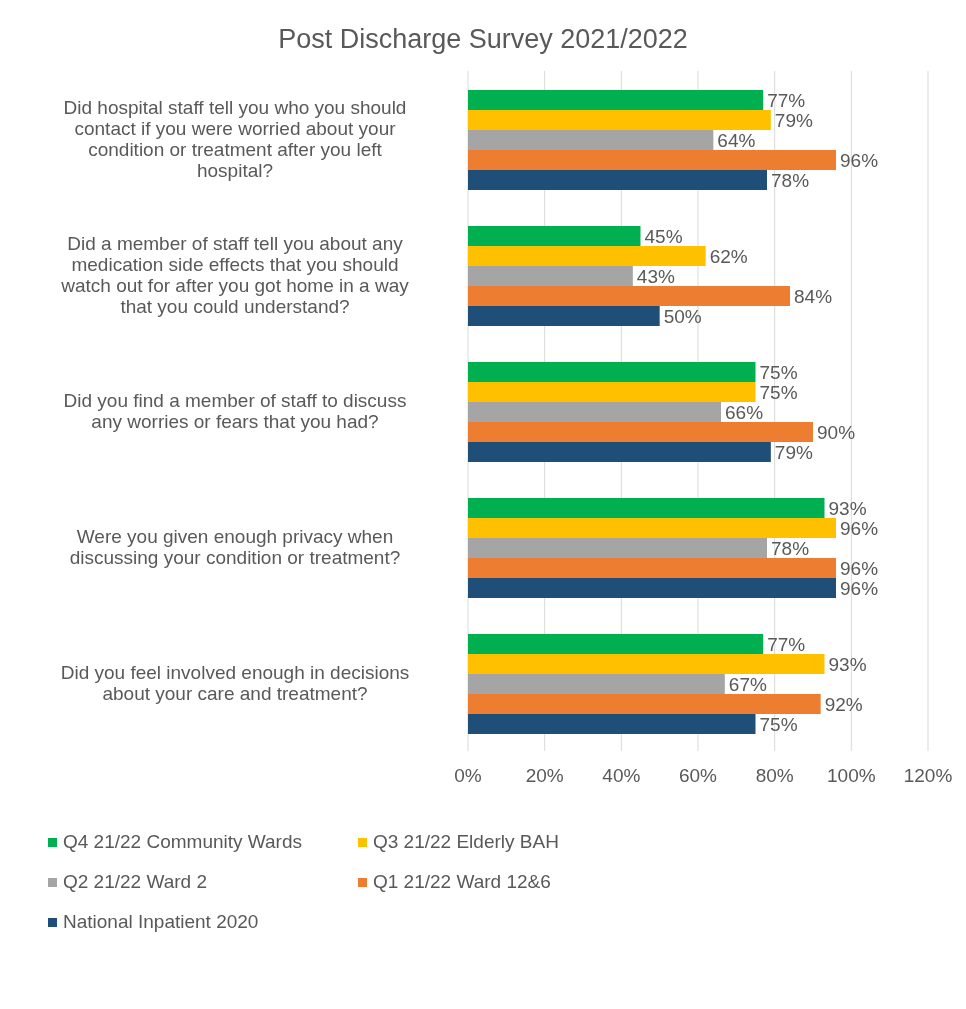 The width and height of the screenshot is (966, 1009). What do you see at coordinates (813, 297) in the screenshot?
I see `data-label: 84%` at bounding box center [813, 297].